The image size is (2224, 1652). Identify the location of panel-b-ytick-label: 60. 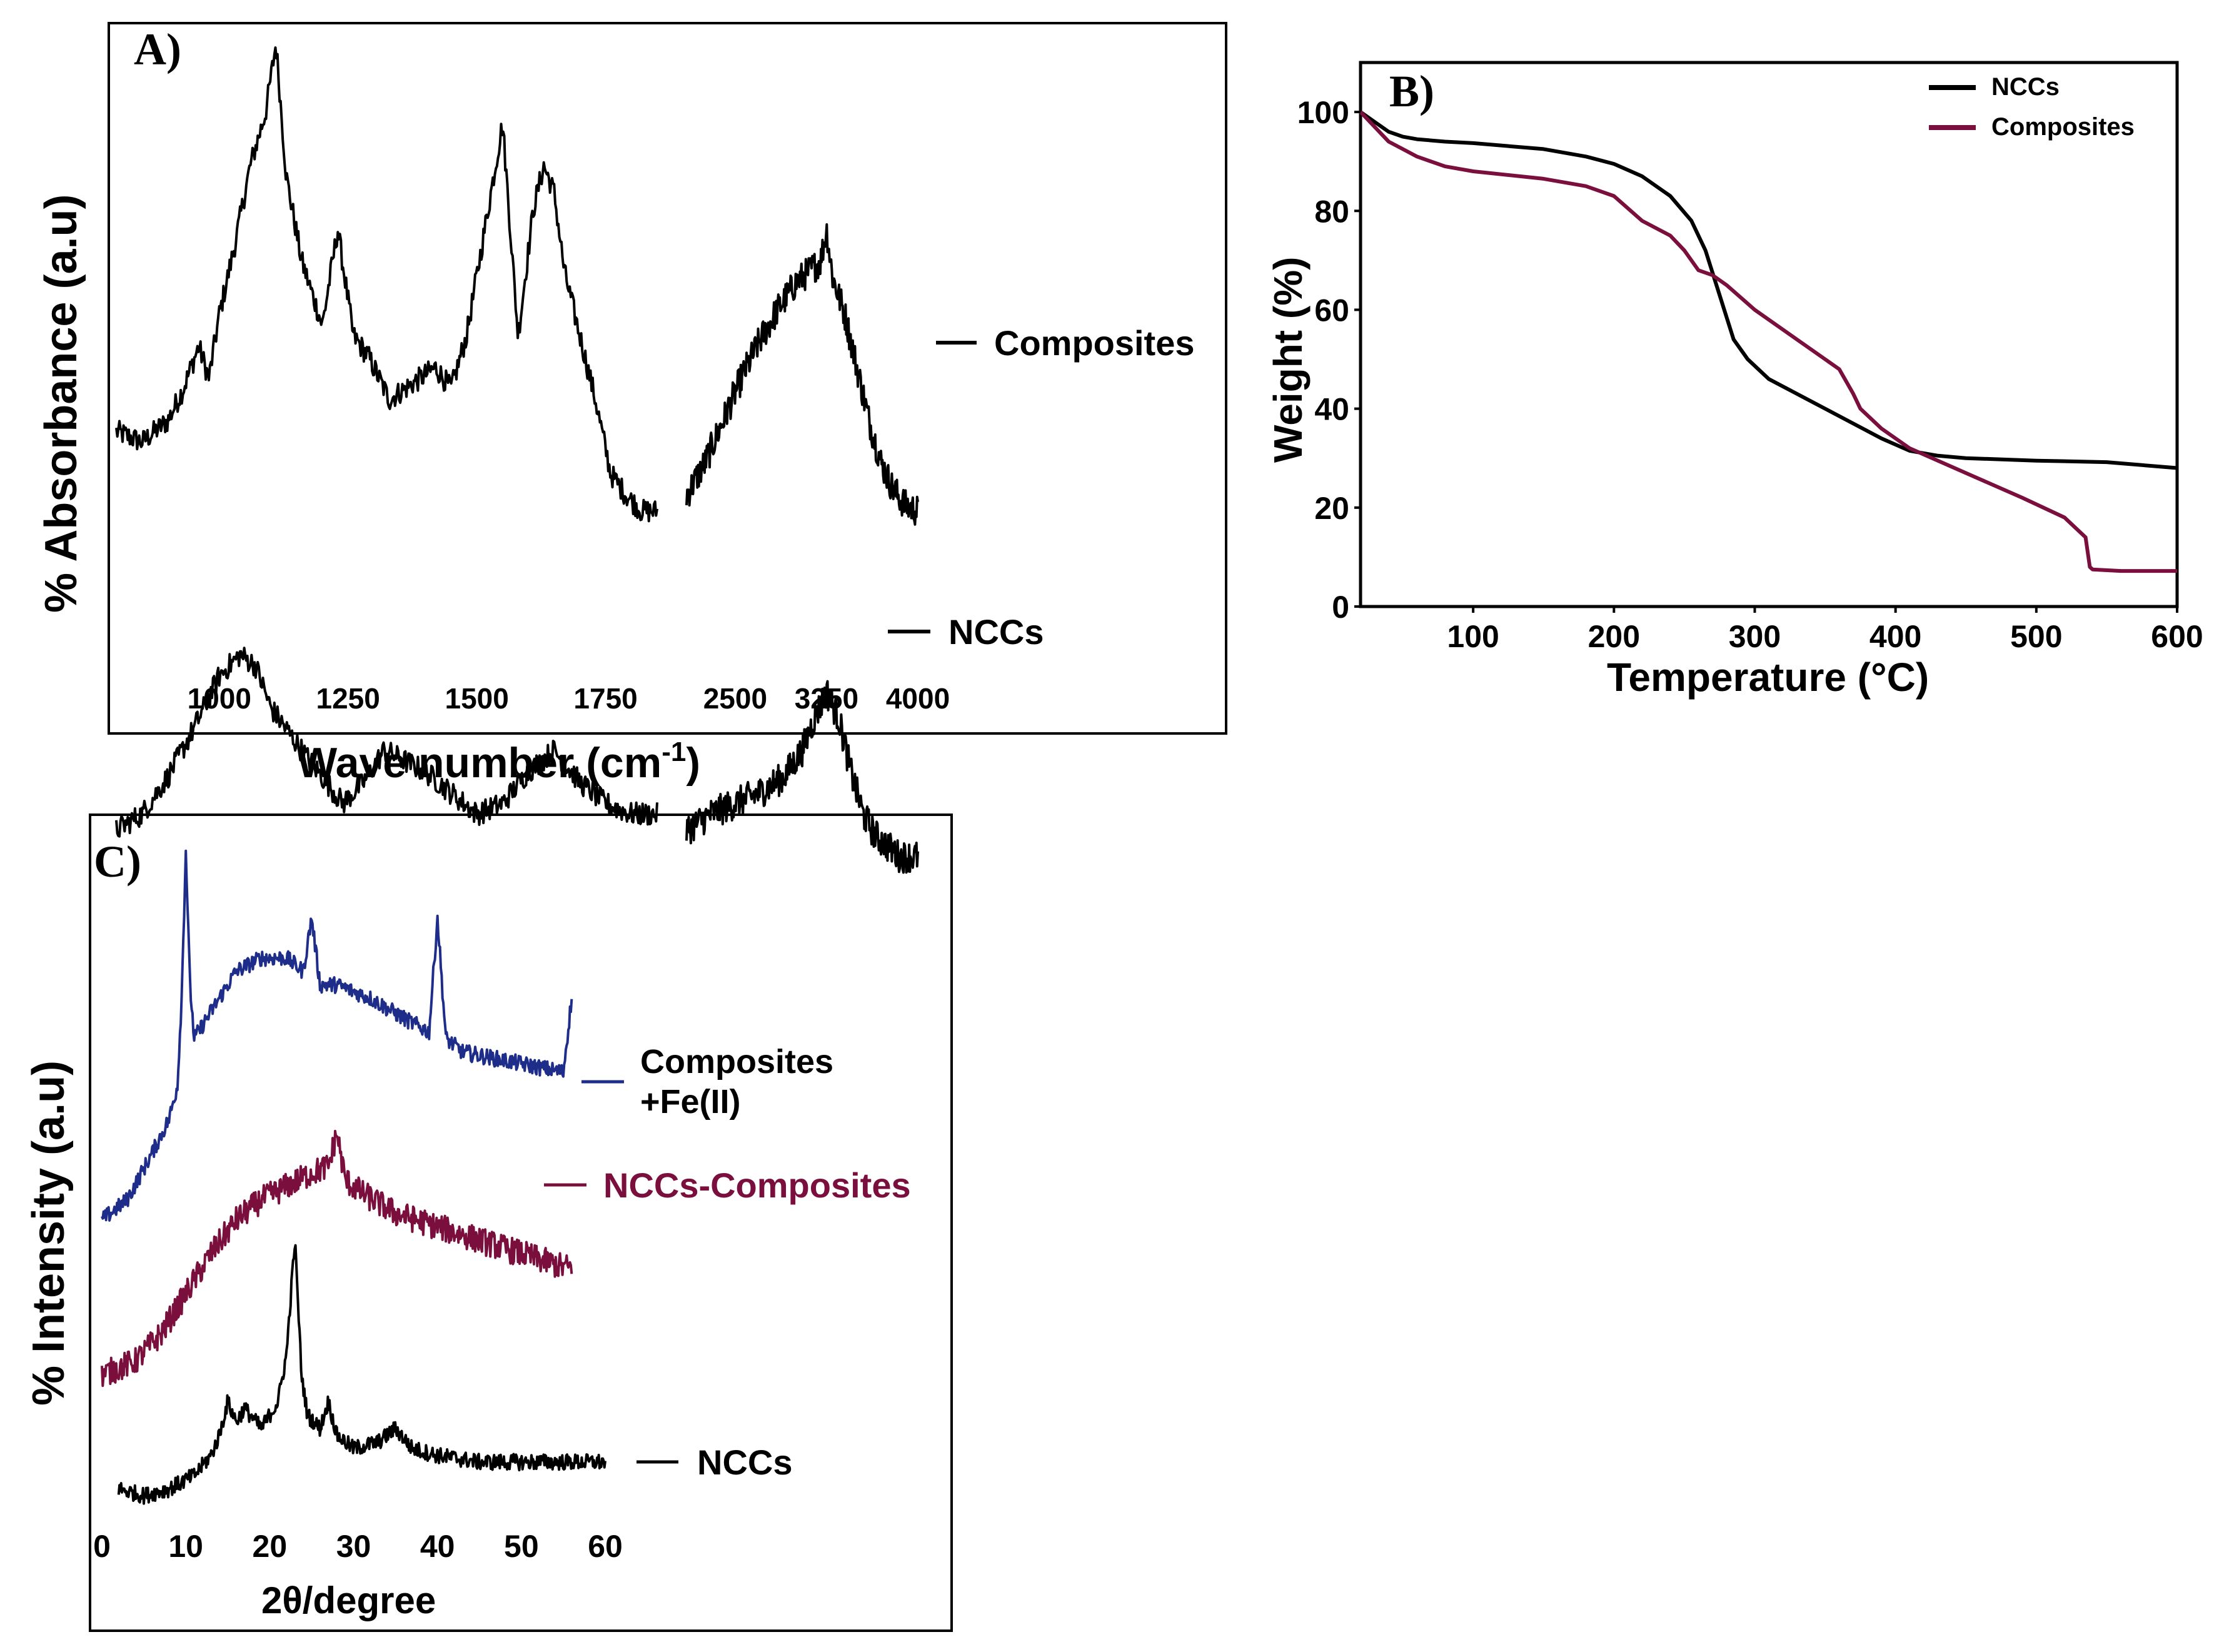
(1331, 310).